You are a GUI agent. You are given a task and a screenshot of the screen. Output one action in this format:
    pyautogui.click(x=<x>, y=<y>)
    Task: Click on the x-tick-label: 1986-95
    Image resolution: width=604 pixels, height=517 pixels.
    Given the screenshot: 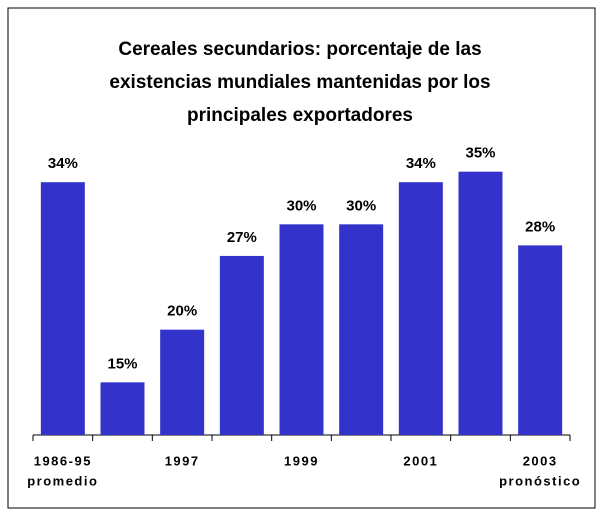 What is the action you would take?
    pyautogui.click(x=63, y=460)
    